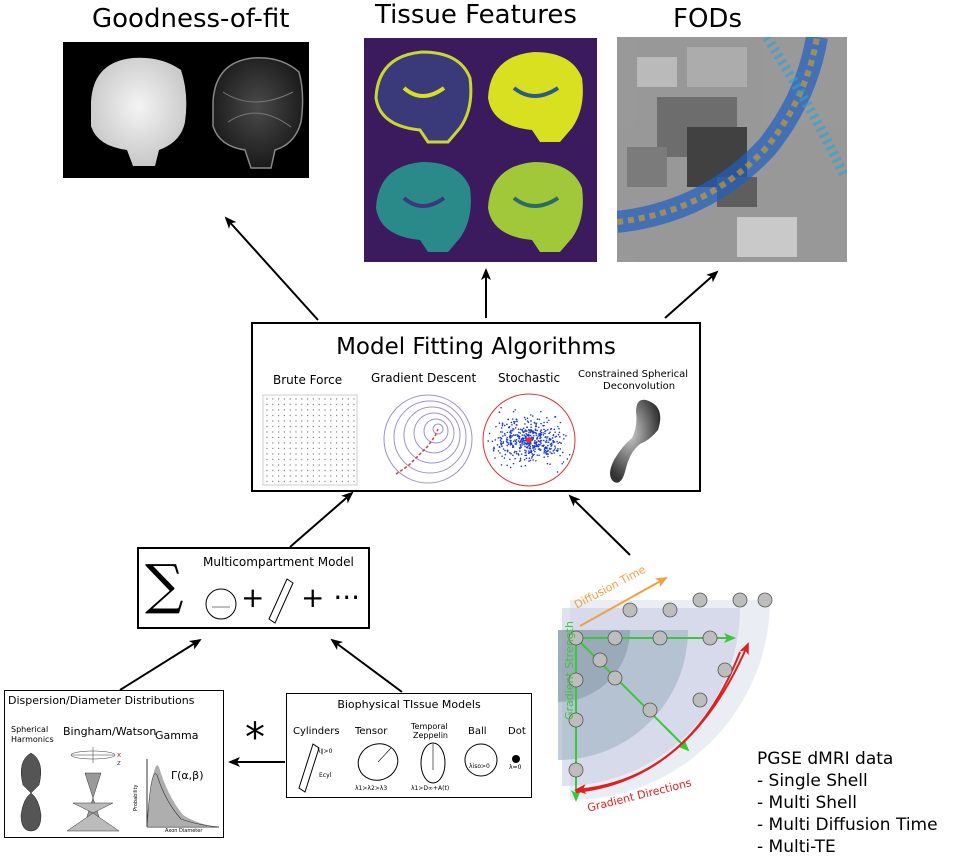  Describe the element at coordinates (187, 775) in the screenshot. I see `gamma-function-label: Γ(α,β)` at that location.